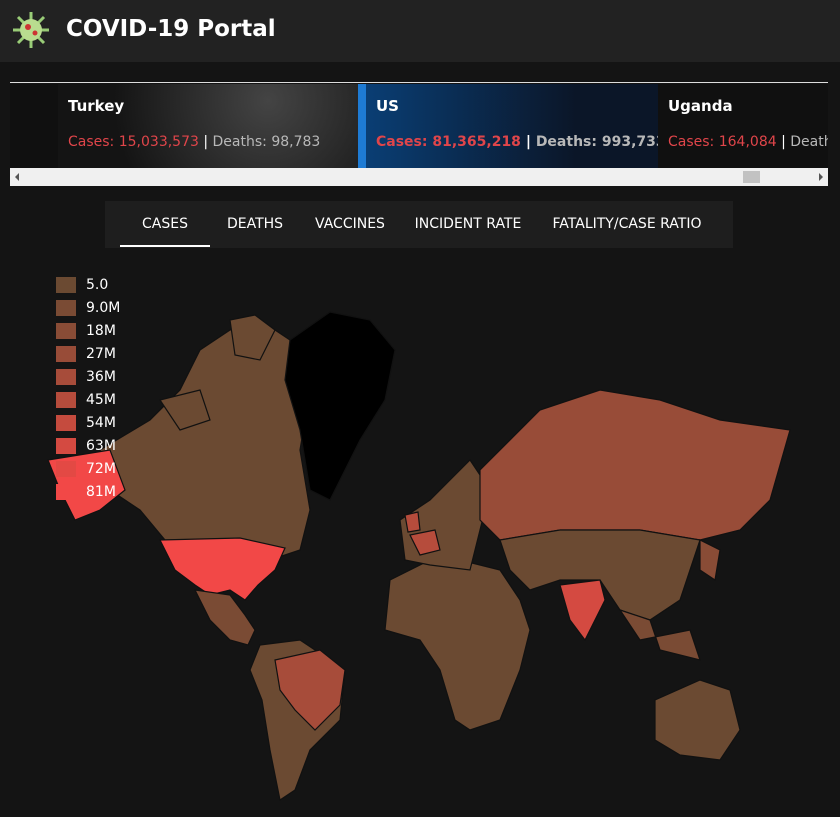 This screenshot has width=840, height=817. Describe the element at coordinates (255, 224) in the screenshot. I see `tab: DEATHS` at that location.